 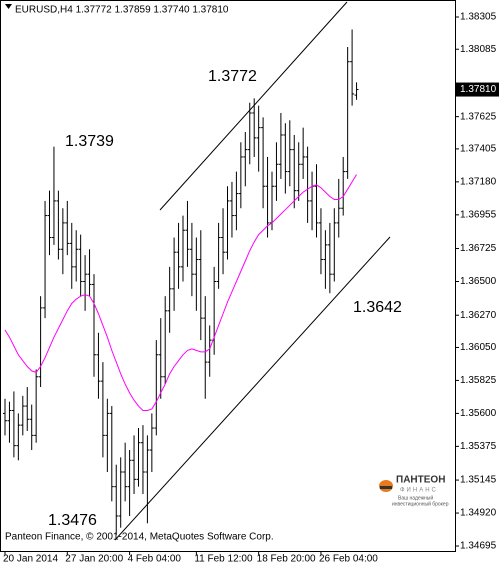 What do you see at coordinates (478, 281) in the screenshot?
I see `y-tick-label: 1.36500` at bounding box center [478, 281].